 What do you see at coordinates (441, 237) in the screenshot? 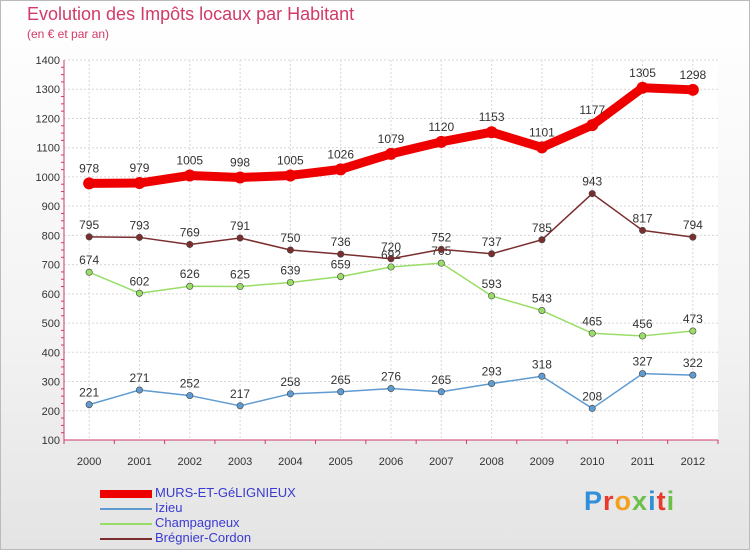
I see `data-label: 752` at bounding box center [441, 237].